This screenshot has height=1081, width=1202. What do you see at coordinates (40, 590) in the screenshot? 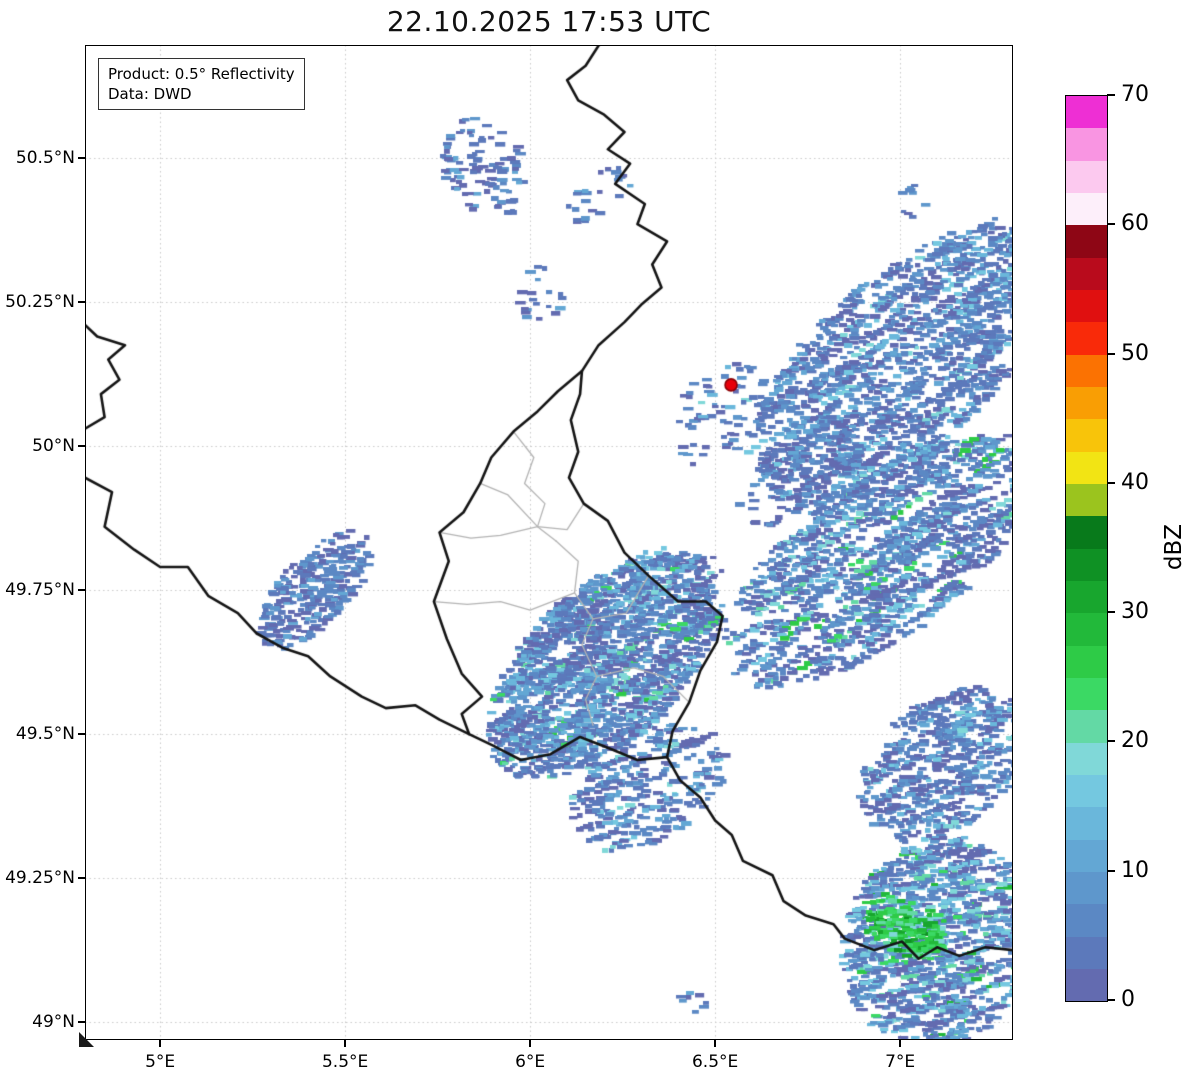
I see `y-tick-label: 49.75°N` at bounding box center [40, 590].